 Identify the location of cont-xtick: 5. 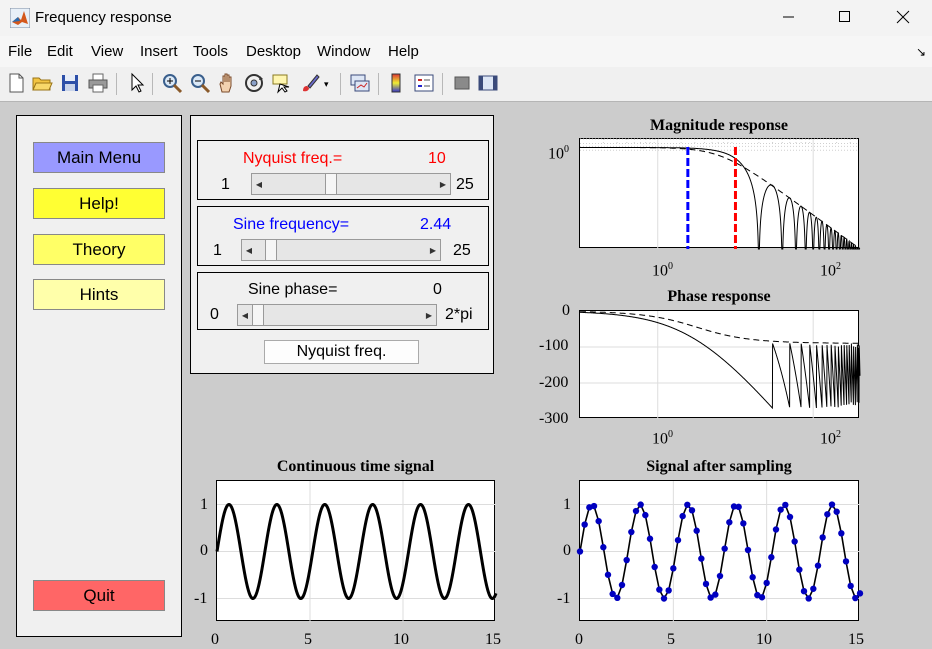
(308, 639).